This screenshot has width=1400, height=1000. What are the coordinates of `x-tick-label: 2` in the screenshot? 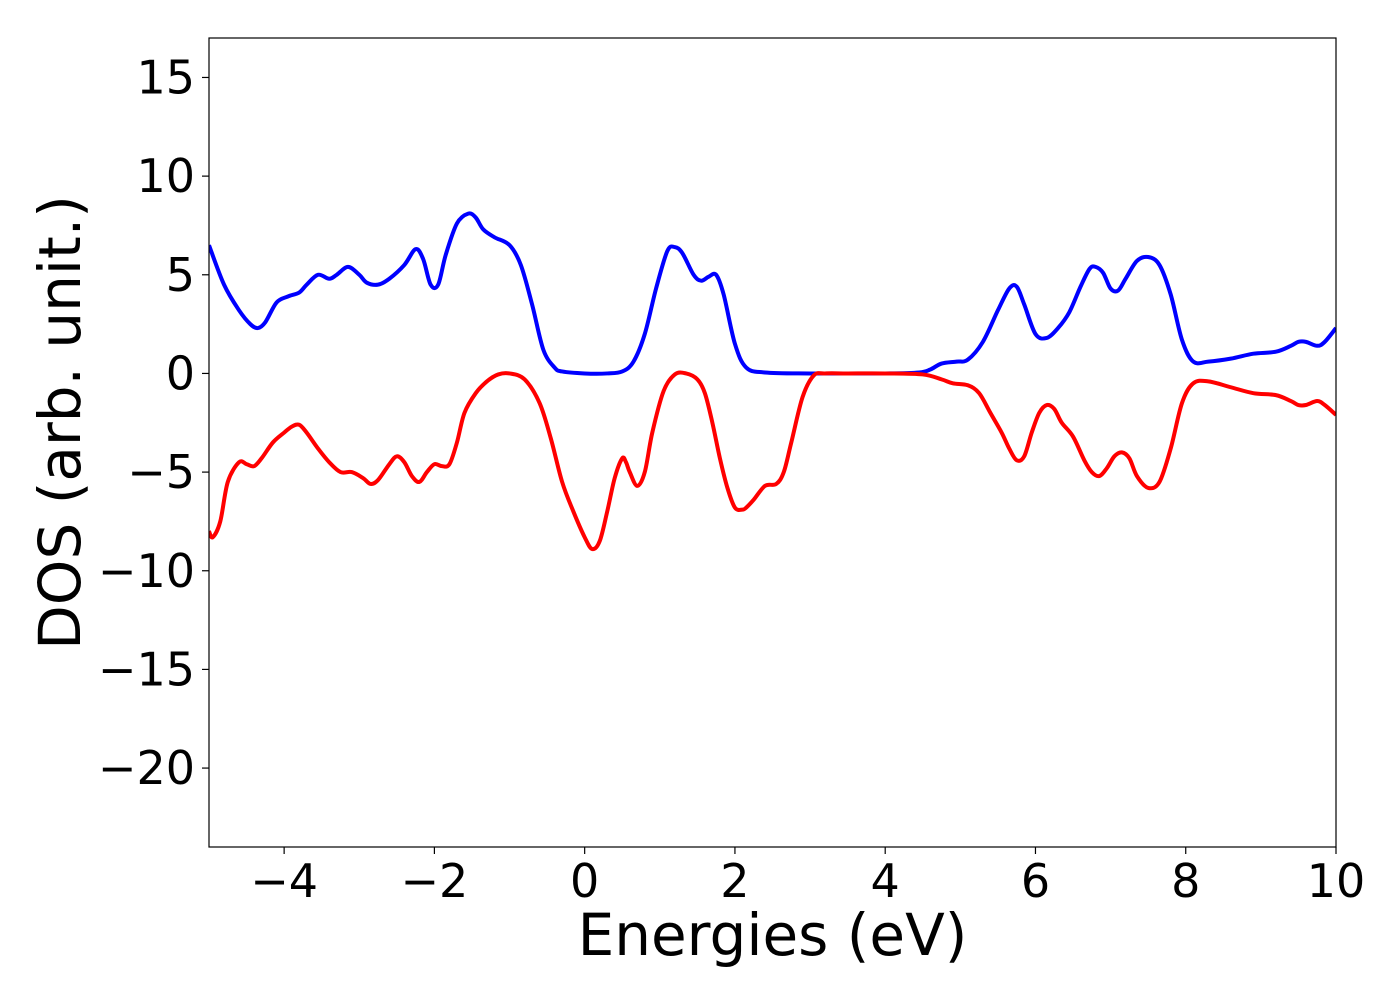 It's located at (734, 881).